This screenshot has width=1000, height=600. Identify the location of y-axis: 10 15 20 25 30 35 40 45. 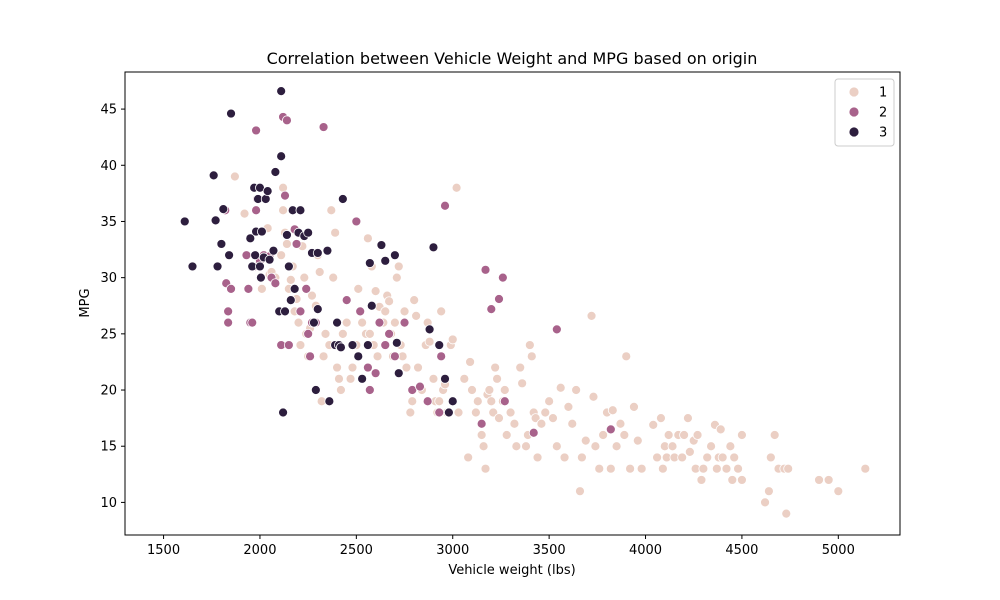
(112, 307).